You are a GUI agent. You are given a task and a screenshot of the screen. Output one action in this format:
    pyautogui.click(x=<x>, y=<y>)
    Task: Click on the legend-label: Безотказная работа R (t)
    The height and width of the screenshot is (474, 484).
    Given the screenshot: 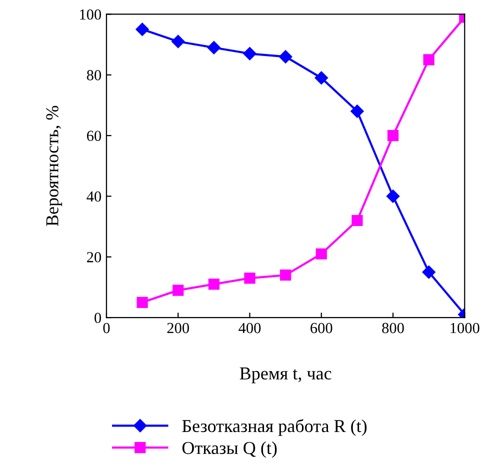 What is the action you would take?
    pyautogui.click(x=274, y=427)
    